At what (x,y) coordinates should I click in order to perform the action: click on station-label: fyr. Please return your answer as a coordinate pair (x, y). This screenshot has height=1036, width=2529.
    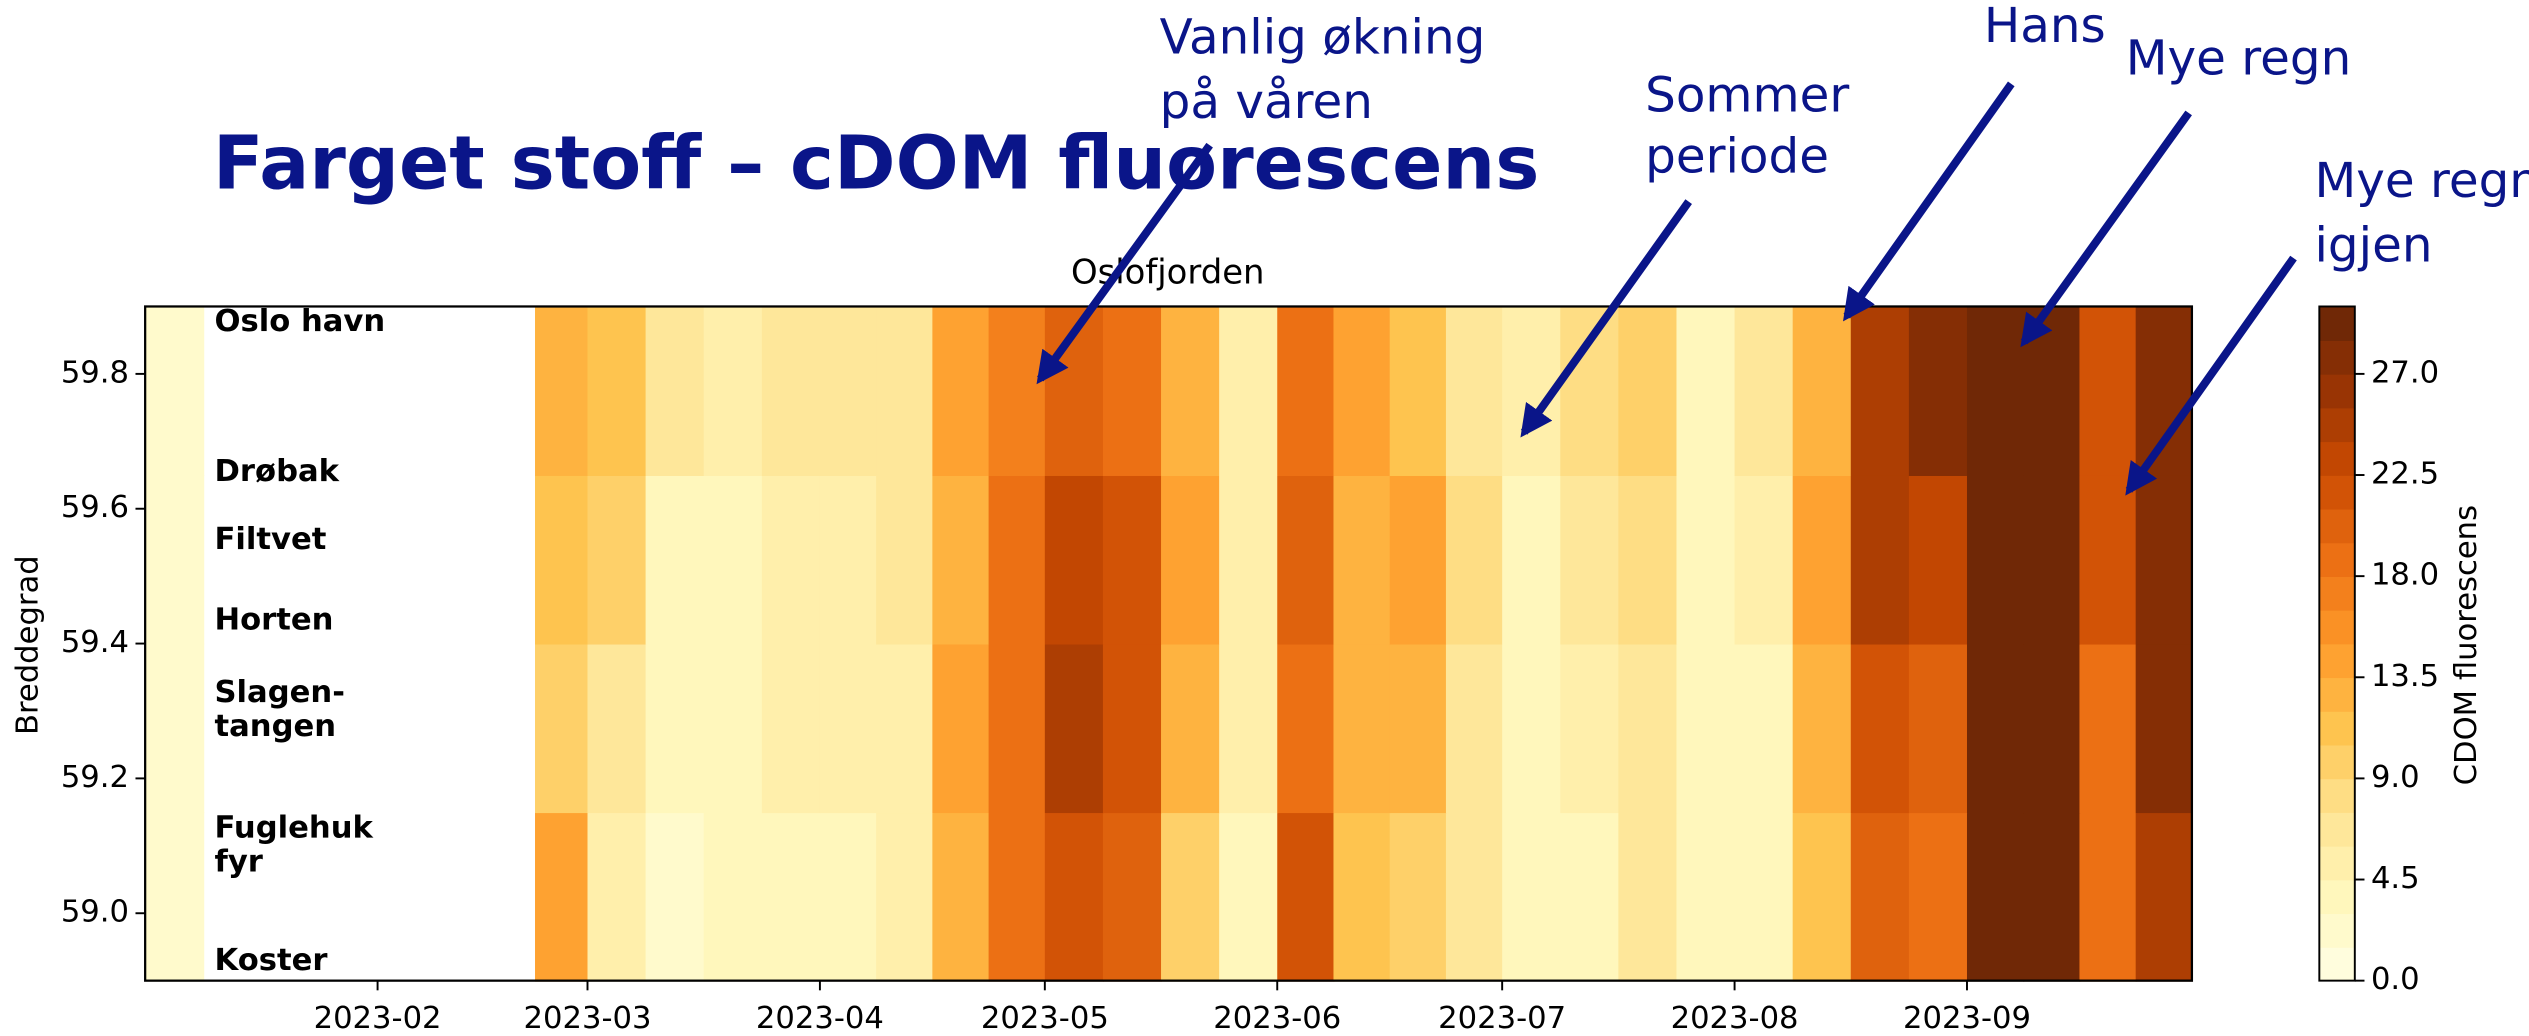
    Looking at the image, I should click on (239, 861).